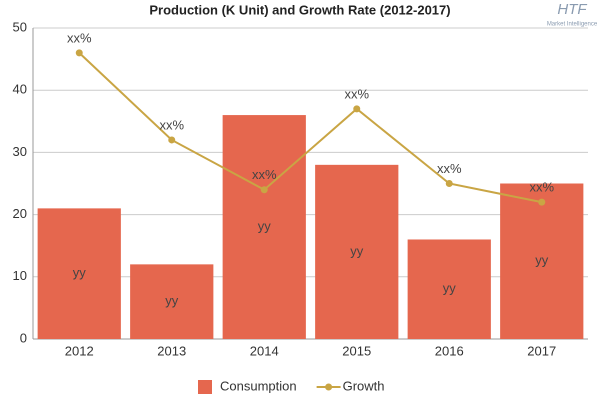  Describe the element at coordinates (449, 350) in the screenshot. I see `x-tick-label: 2016` at that location.